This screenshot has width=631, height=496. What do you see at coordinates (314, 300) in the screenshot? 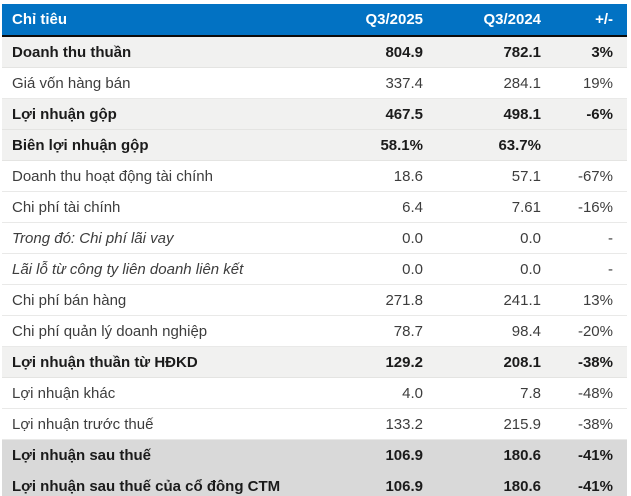
I see `table-row: Chi phí bán hàng 271.8 241.1 13%` at bounding box center [314, 300].